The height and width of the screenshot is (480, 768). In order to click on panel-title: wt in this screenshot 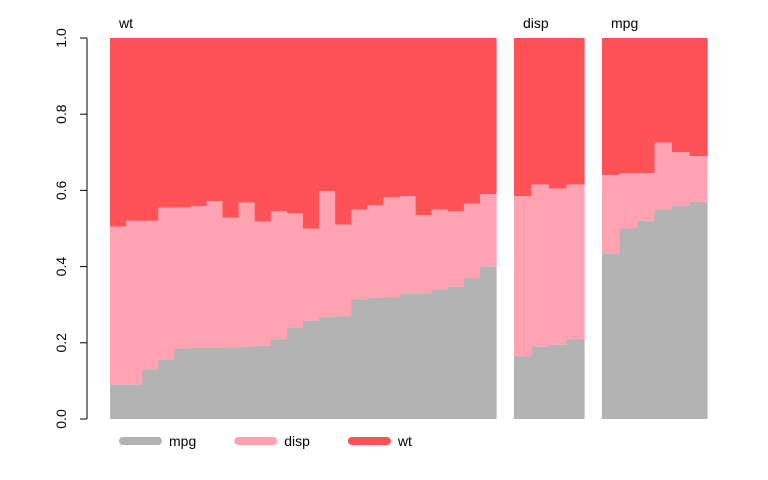, I will do `click(125, 23)`.